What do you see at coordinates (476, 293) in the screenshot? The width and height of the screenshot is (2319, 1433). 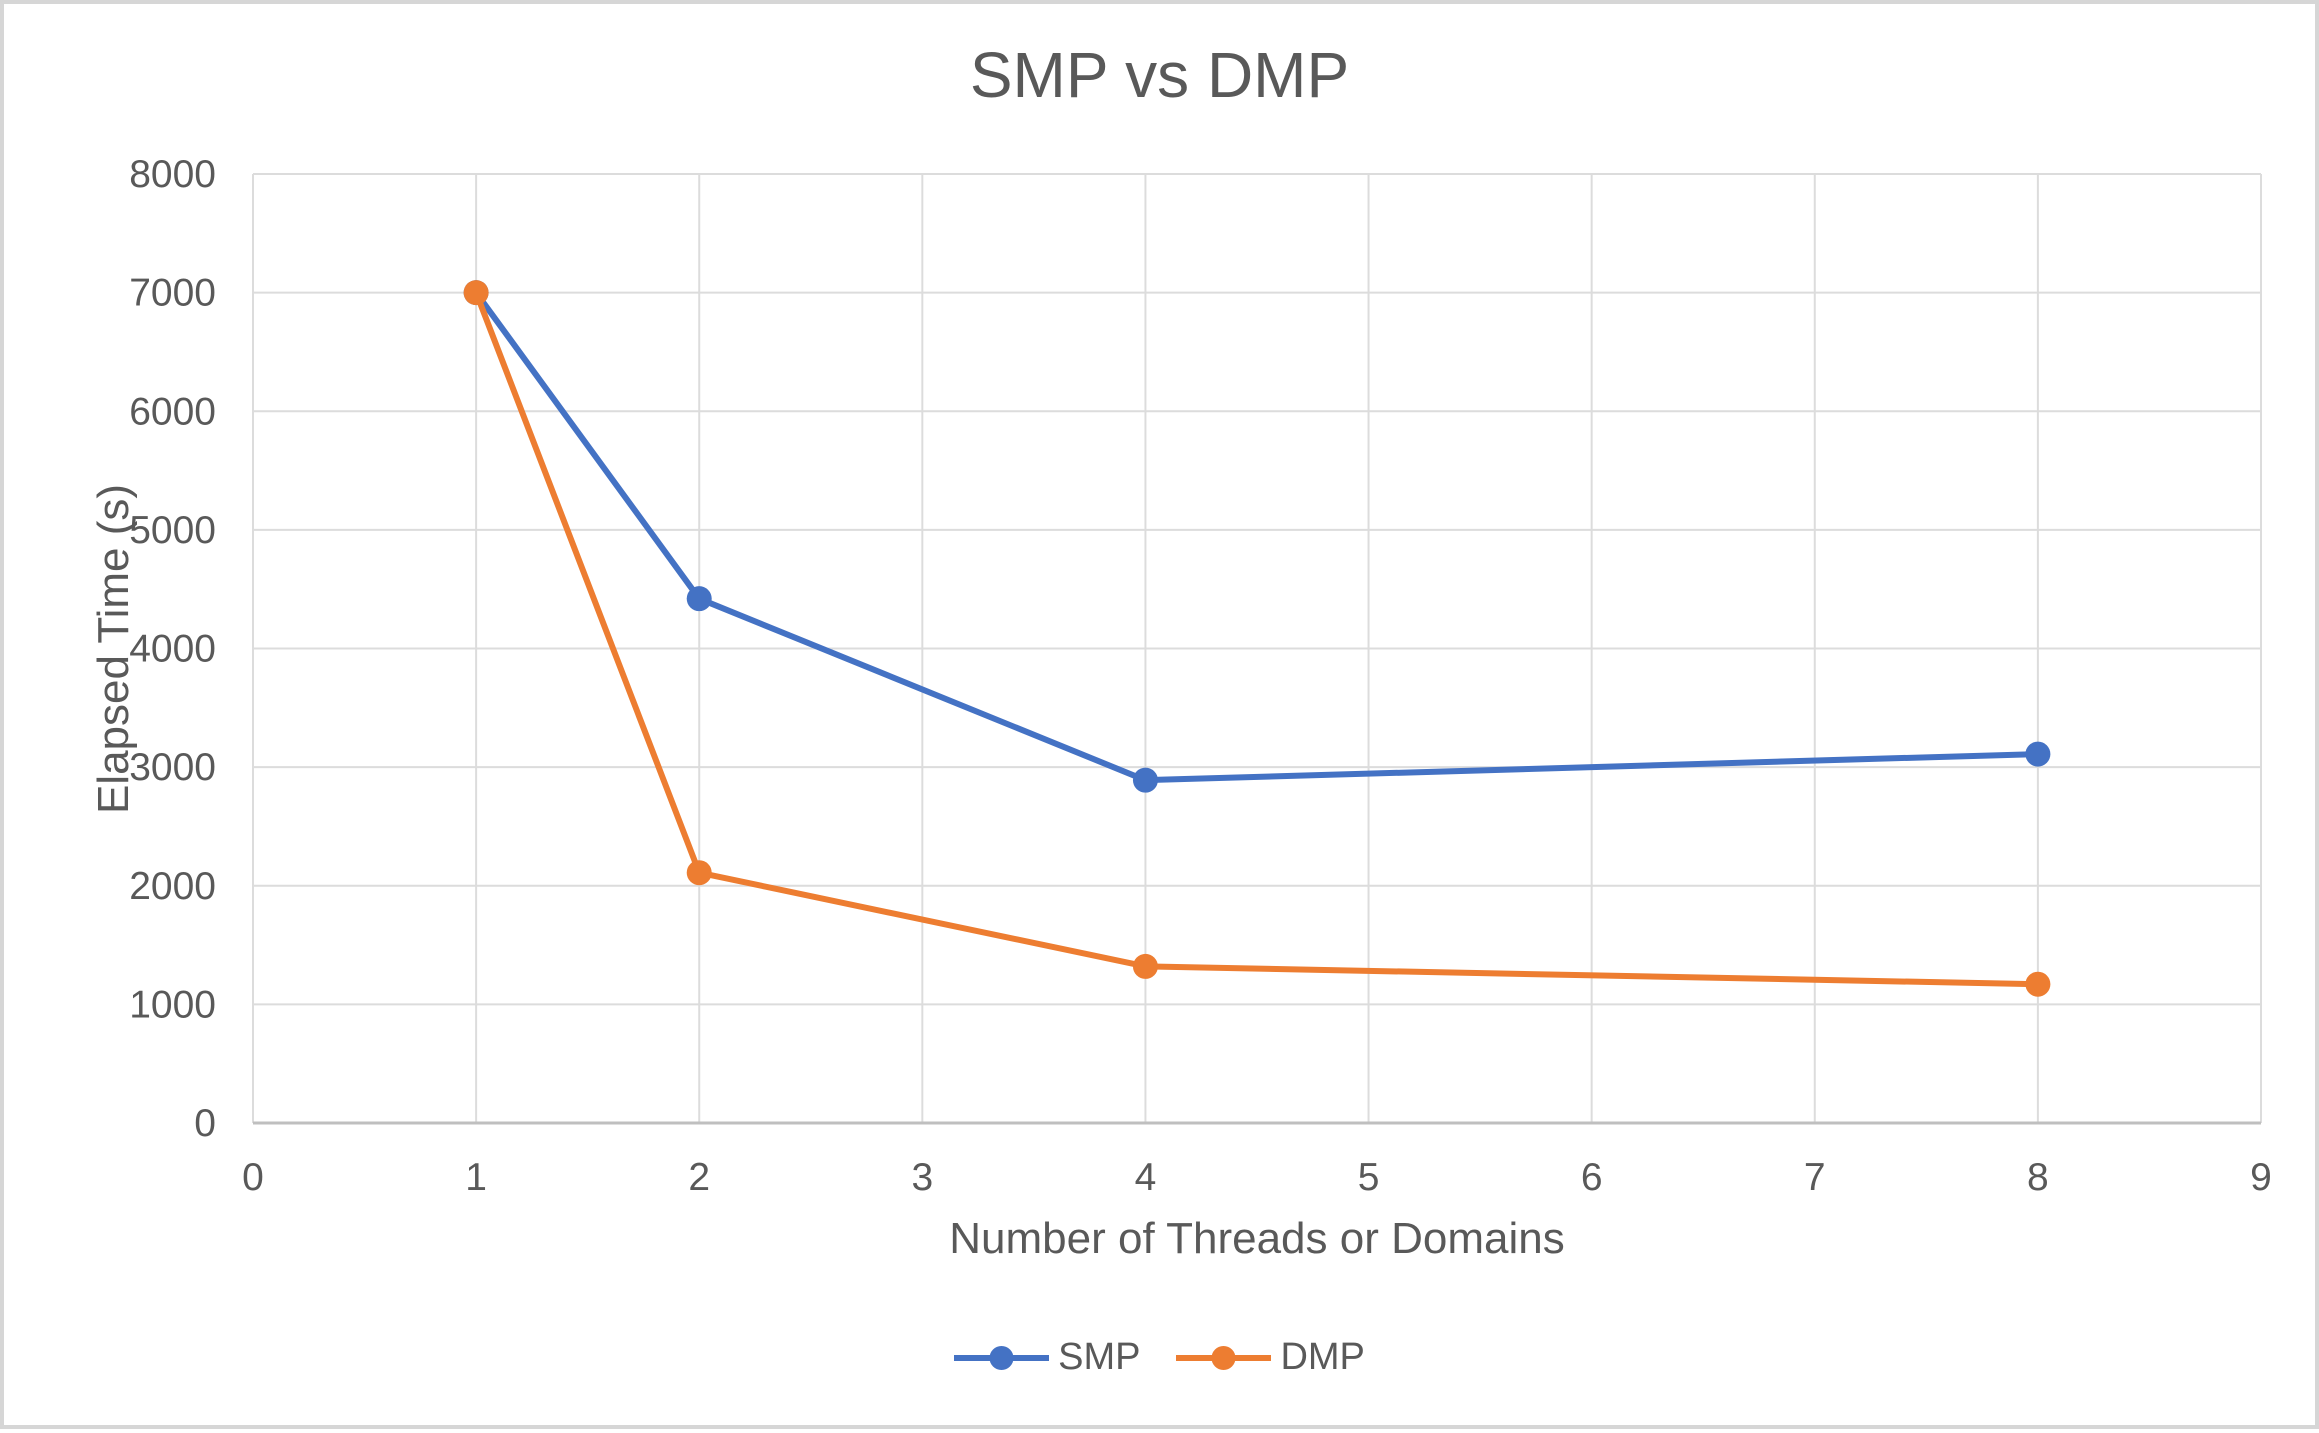 I see `dmp-marker-x1` at bounding box center [476, 293].